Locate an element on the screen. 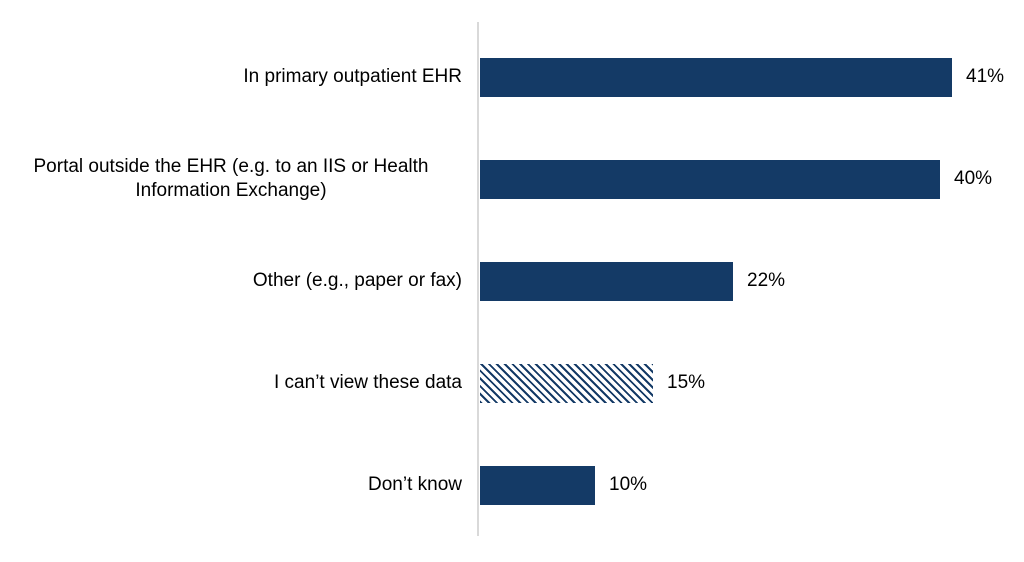 Image resolution: width=1024 pixels, height=562 pixels. value-label: 40% is located at coordinates (973, 178).